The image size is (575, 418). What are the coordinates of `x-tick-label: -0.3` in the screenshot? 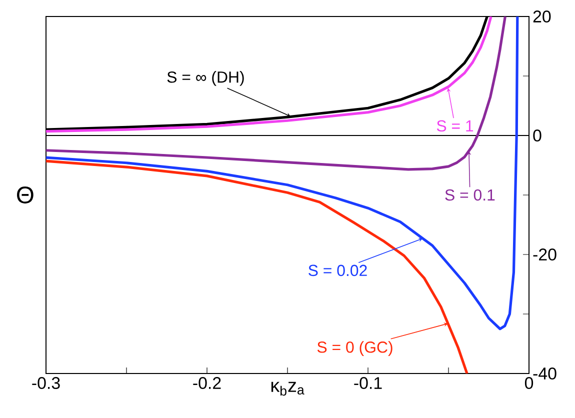 It's located at (46, 383).